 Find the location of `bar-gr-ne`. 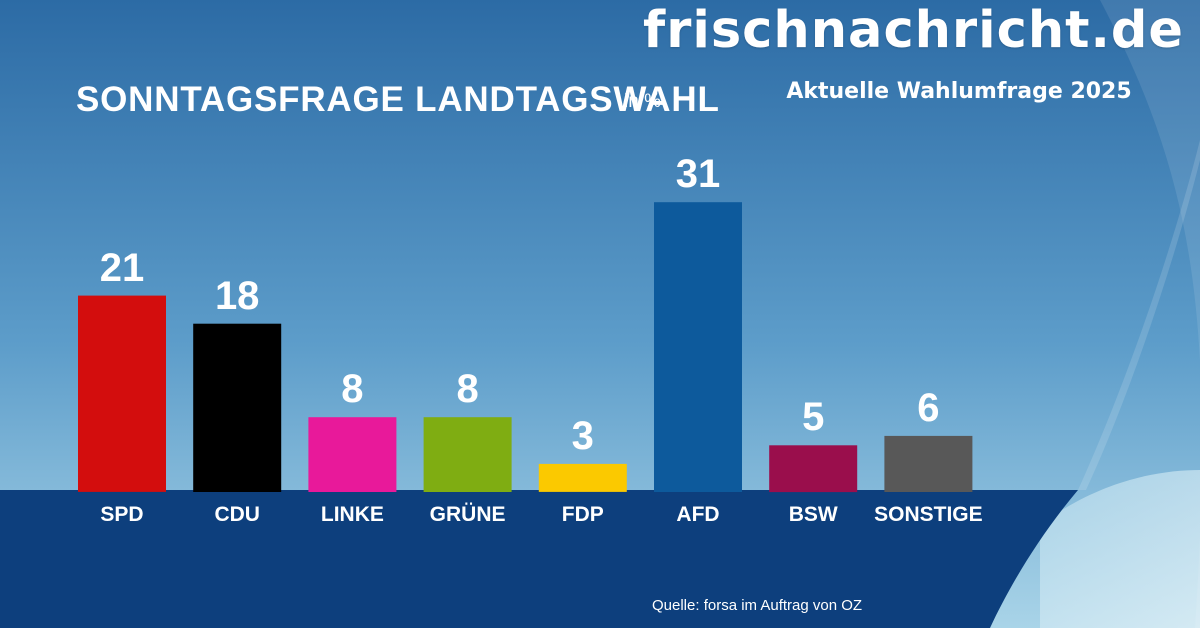

bar-gr-ne is located at coordinates (467, 454).